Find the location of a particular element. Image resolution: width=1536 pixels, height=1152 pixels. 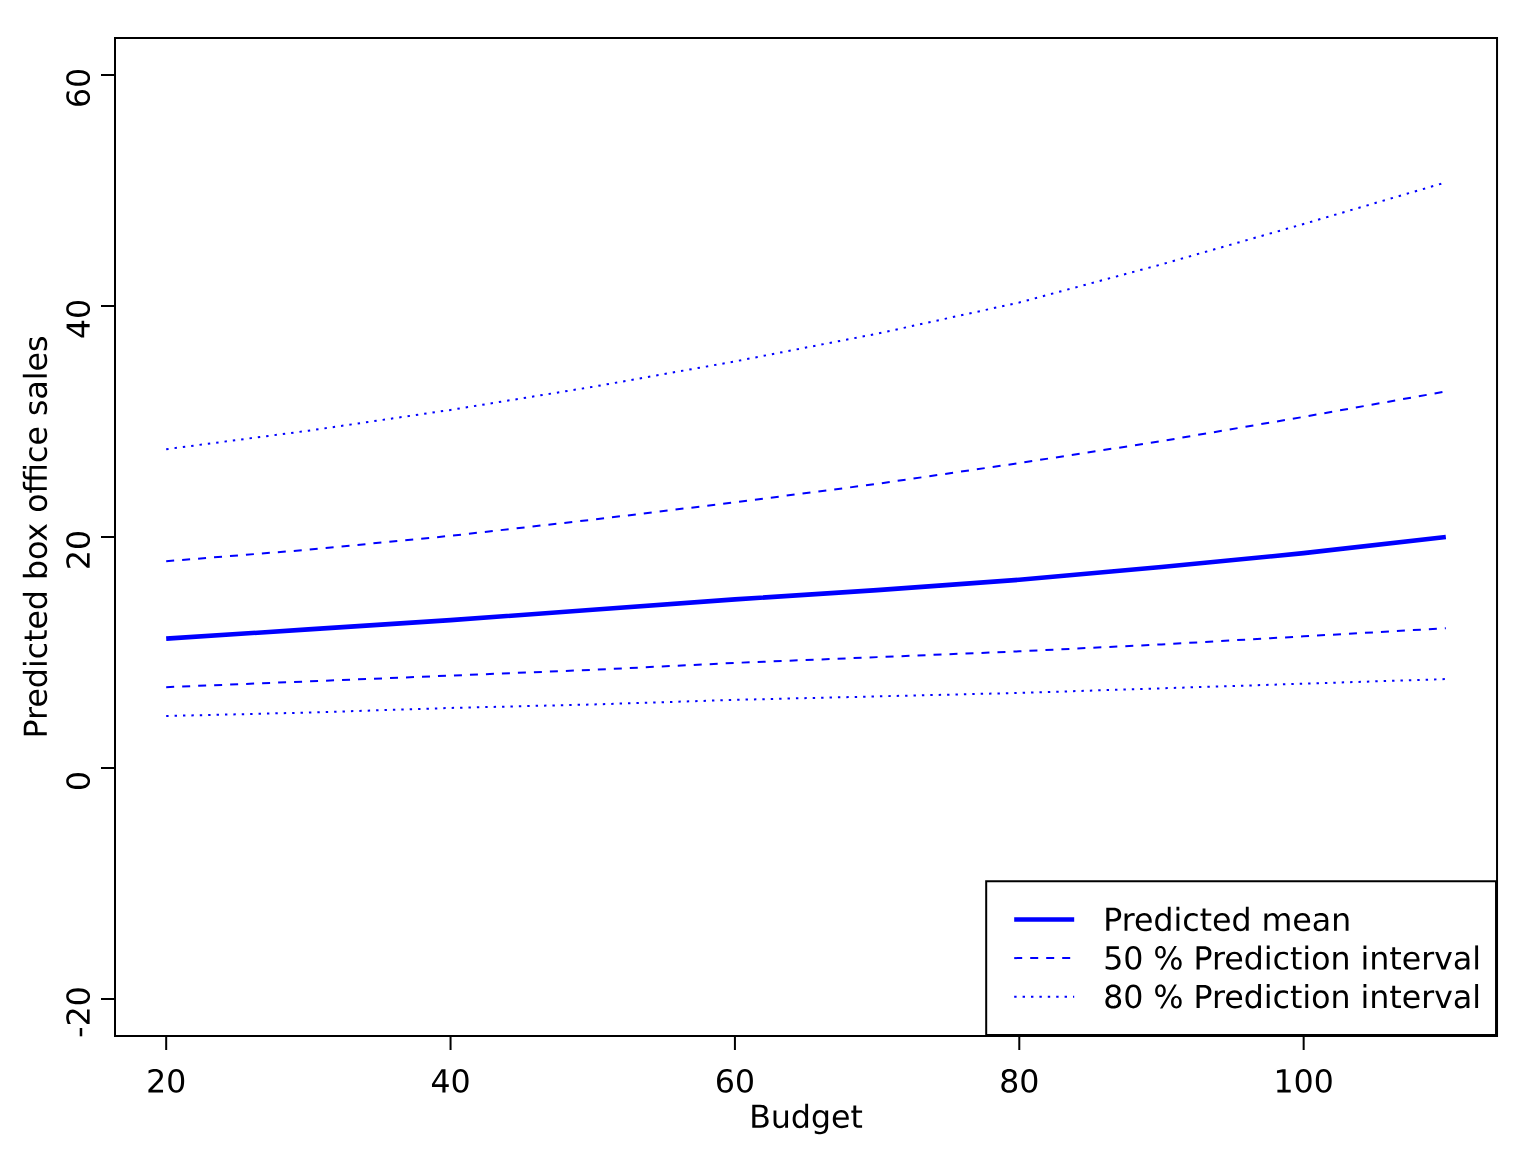

x-tick-label: 60 is located at coordinates (735, 1080).